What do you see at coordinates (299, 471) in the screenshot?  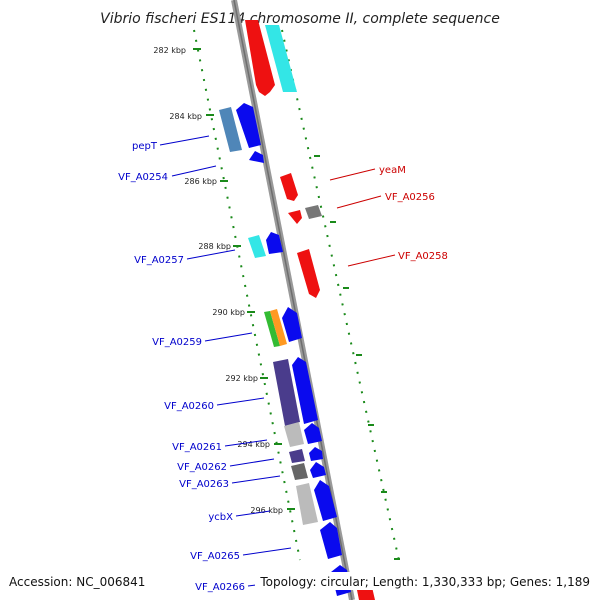 I see `cog-dark-block-VF_A0263` at bounding box center [299, 471].